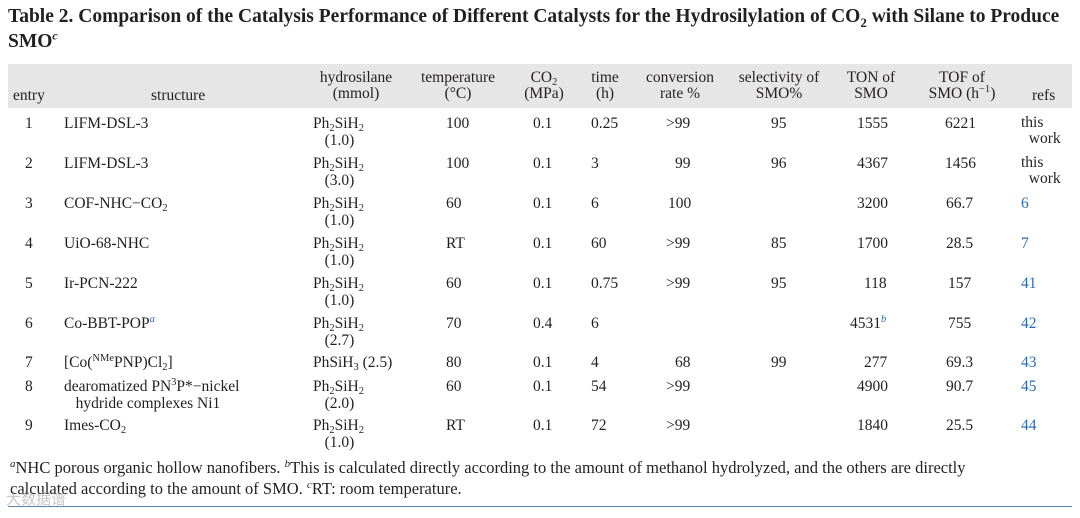 The image size is (1080, 518). What do you see at coordinates (454, 323) in the screenshot?
I see `temperature-cell: 70` at bounding box center [454, 323].